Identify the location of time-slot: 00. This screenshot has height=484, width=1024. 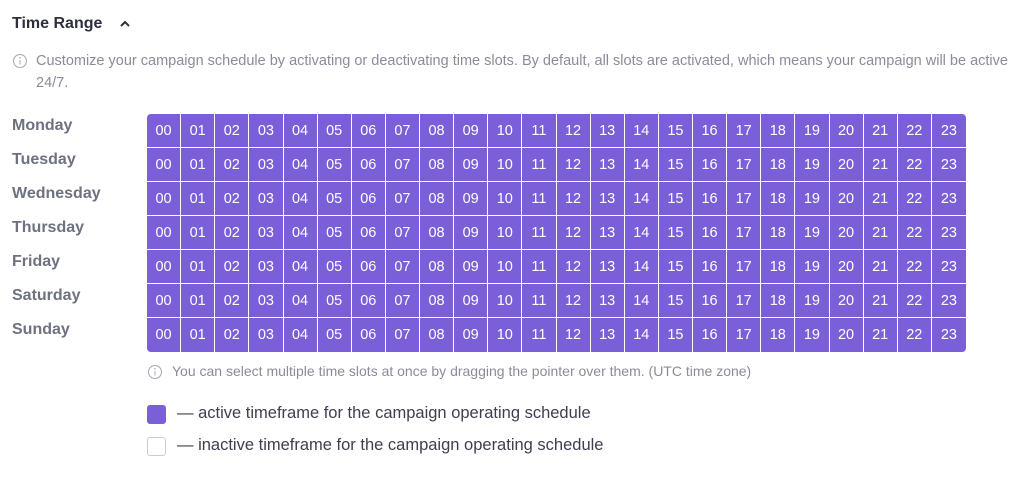
(164, 335).